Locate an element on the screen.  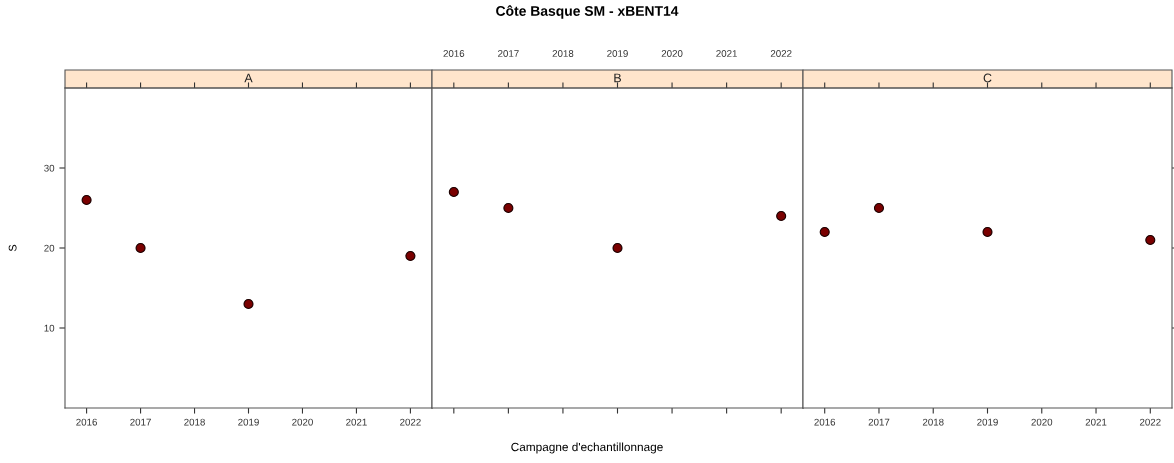
chart-subtitle: A is located at coordinates (248, 78).